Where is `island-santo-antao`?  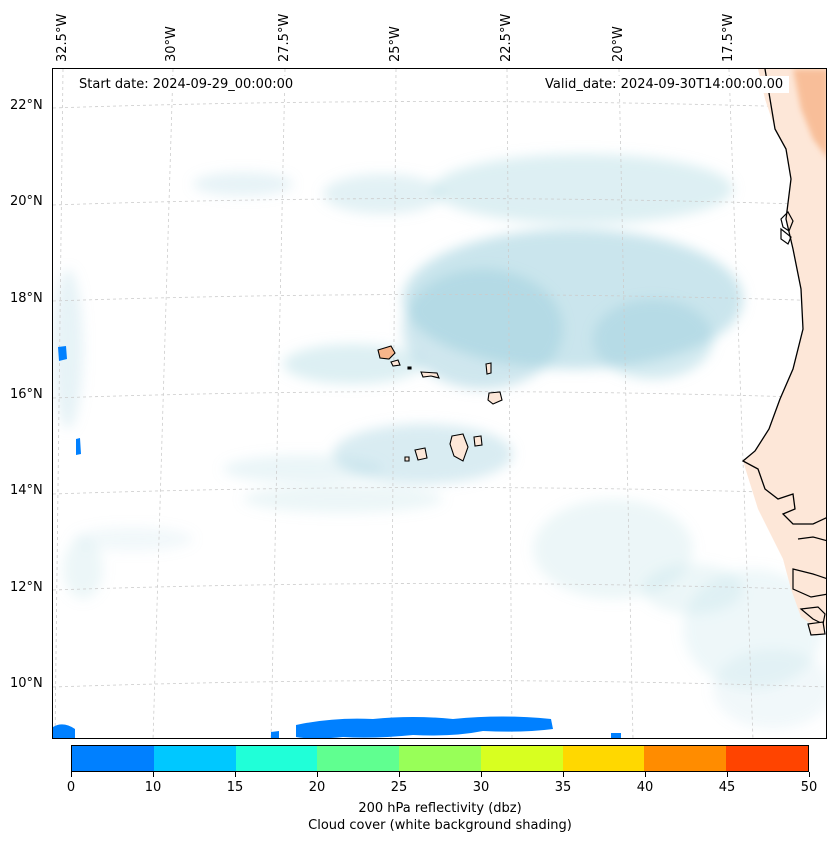 island-santo-antao is located at coordinates (386, 352).